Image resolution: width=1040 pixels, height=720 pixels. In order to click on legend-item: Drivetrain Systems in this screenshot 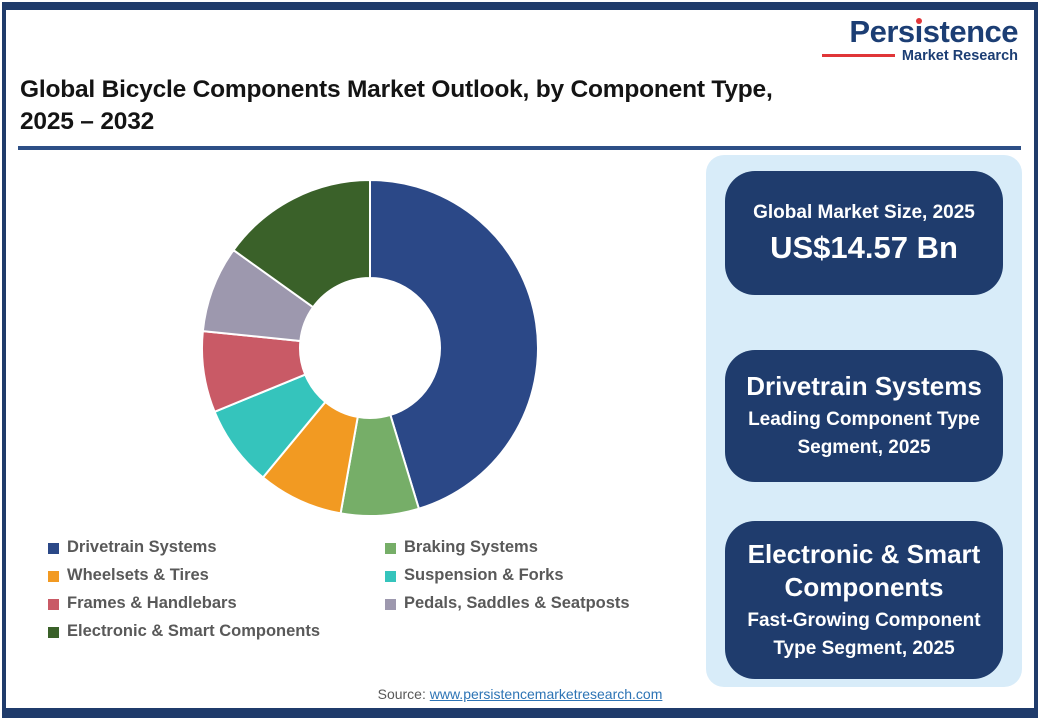, I will do `click(216, 547)`.